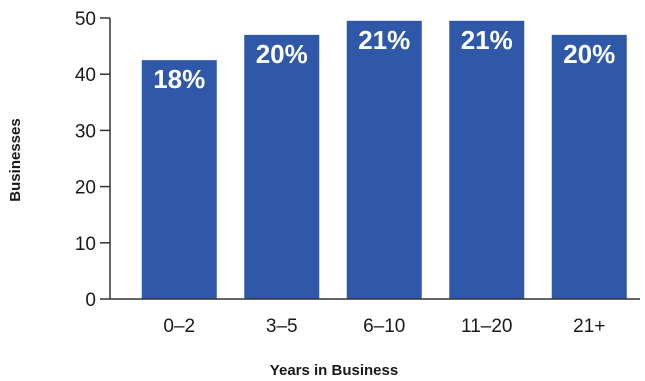  Describe the element at coordinates (85, 131) in the screenshot. I see `y-tick-label: 30` at that location.